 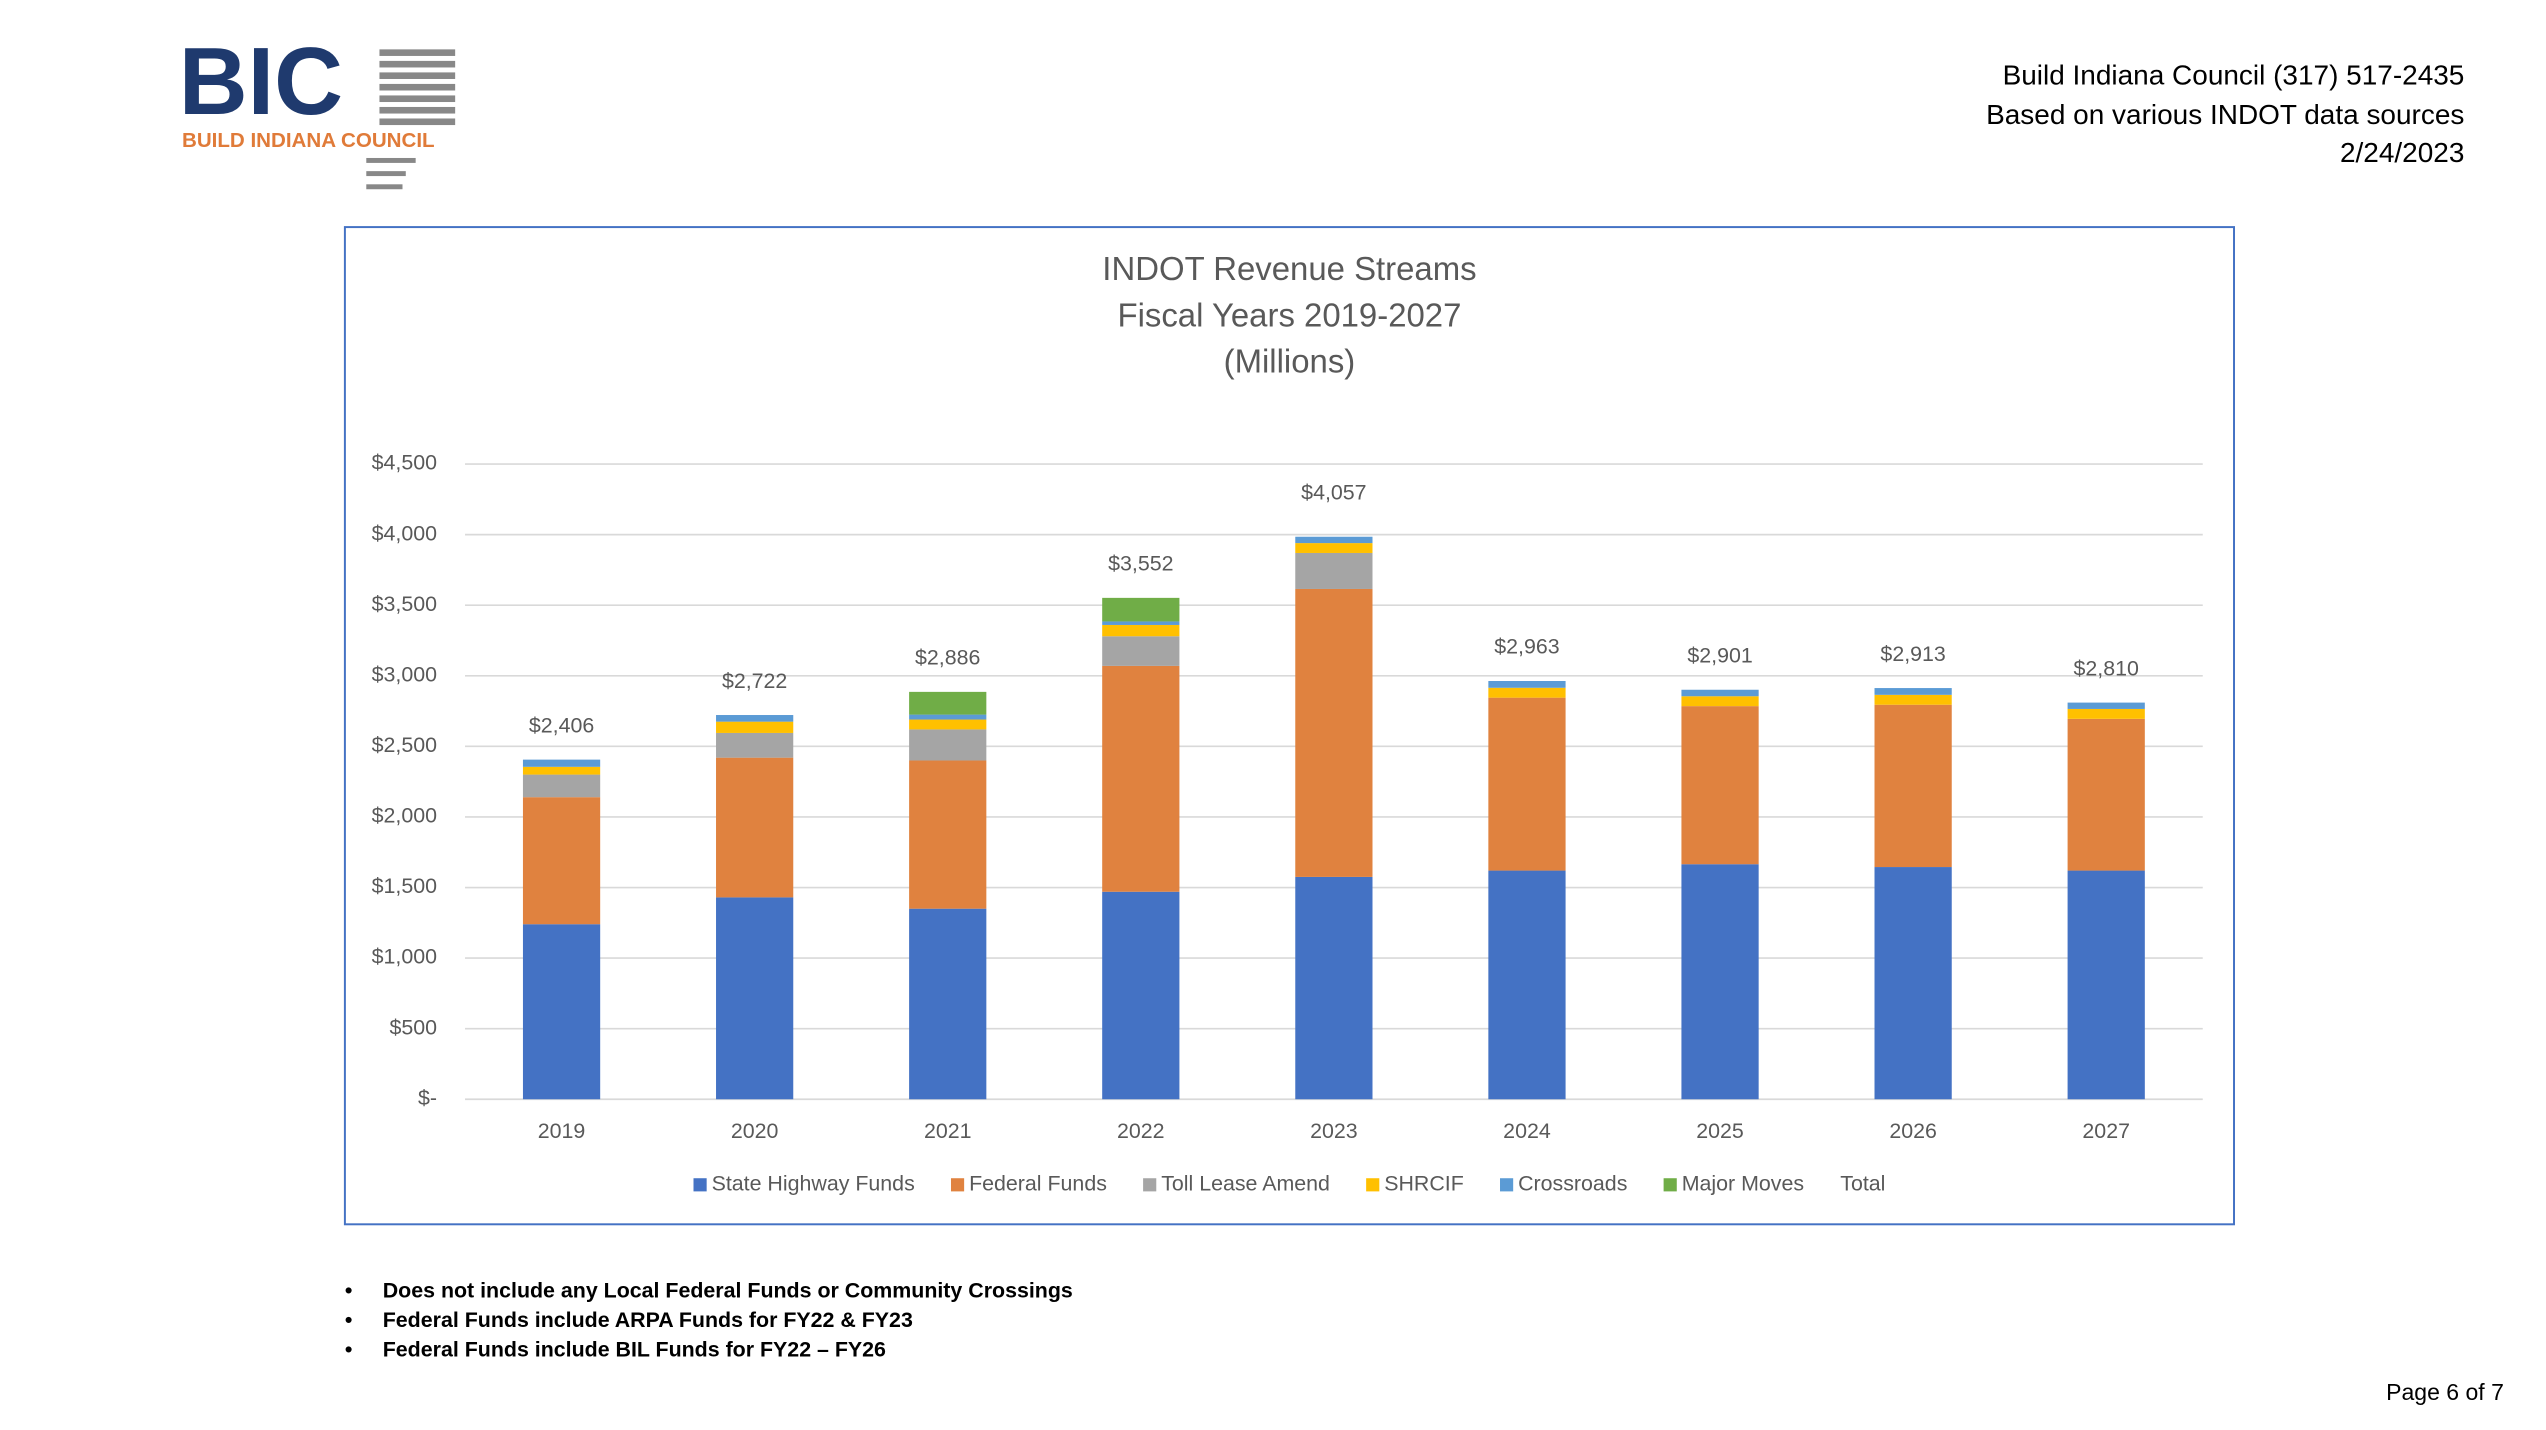 I want to click on header-line: Based on various INDOT data sources, so click(x=2225, y=114).